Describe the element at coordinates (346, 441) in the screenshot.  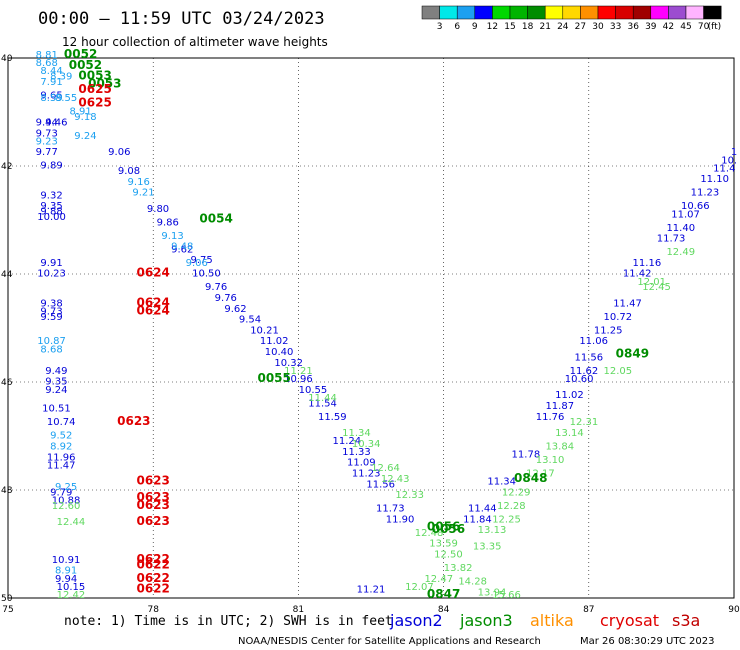
I see `swh-point-jason2: 11.24` at that location.